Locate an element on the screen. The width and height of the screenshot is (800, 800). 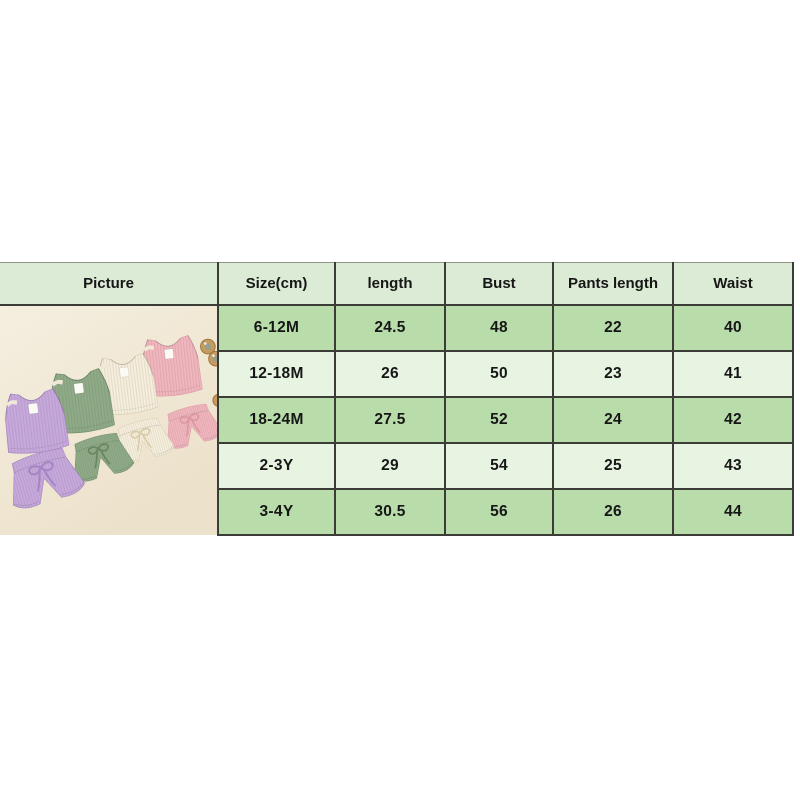
size-cell: 2-3Y is located at coordinates (276, 466).